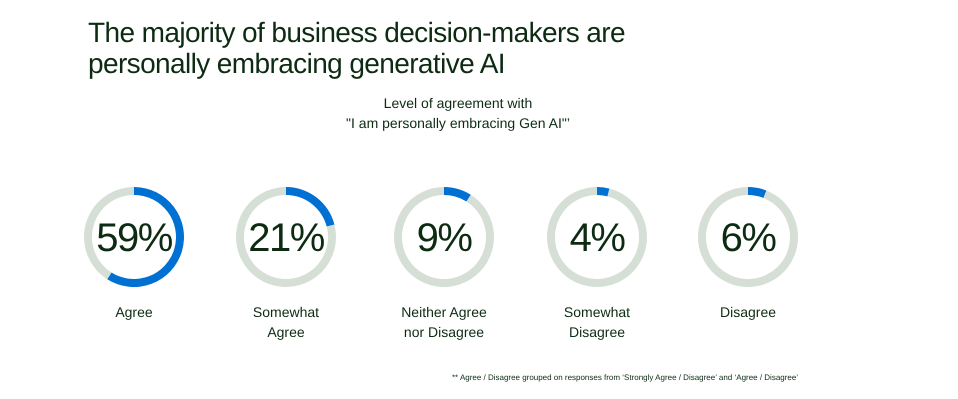 This screenshot has height=399, width=958. Describe the element at coordinates (356, 48) in the screenshot. I see `text: The majority of business decision-makers are personally embracing generative AI` at that location.